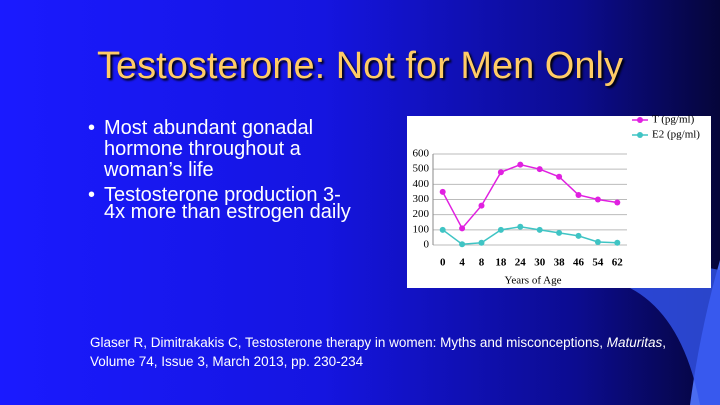 The width and height of the screenshot is (720, 405). Describe the element at coordinates (665, 335) in the screenshot. I see `swoosh` at that location.